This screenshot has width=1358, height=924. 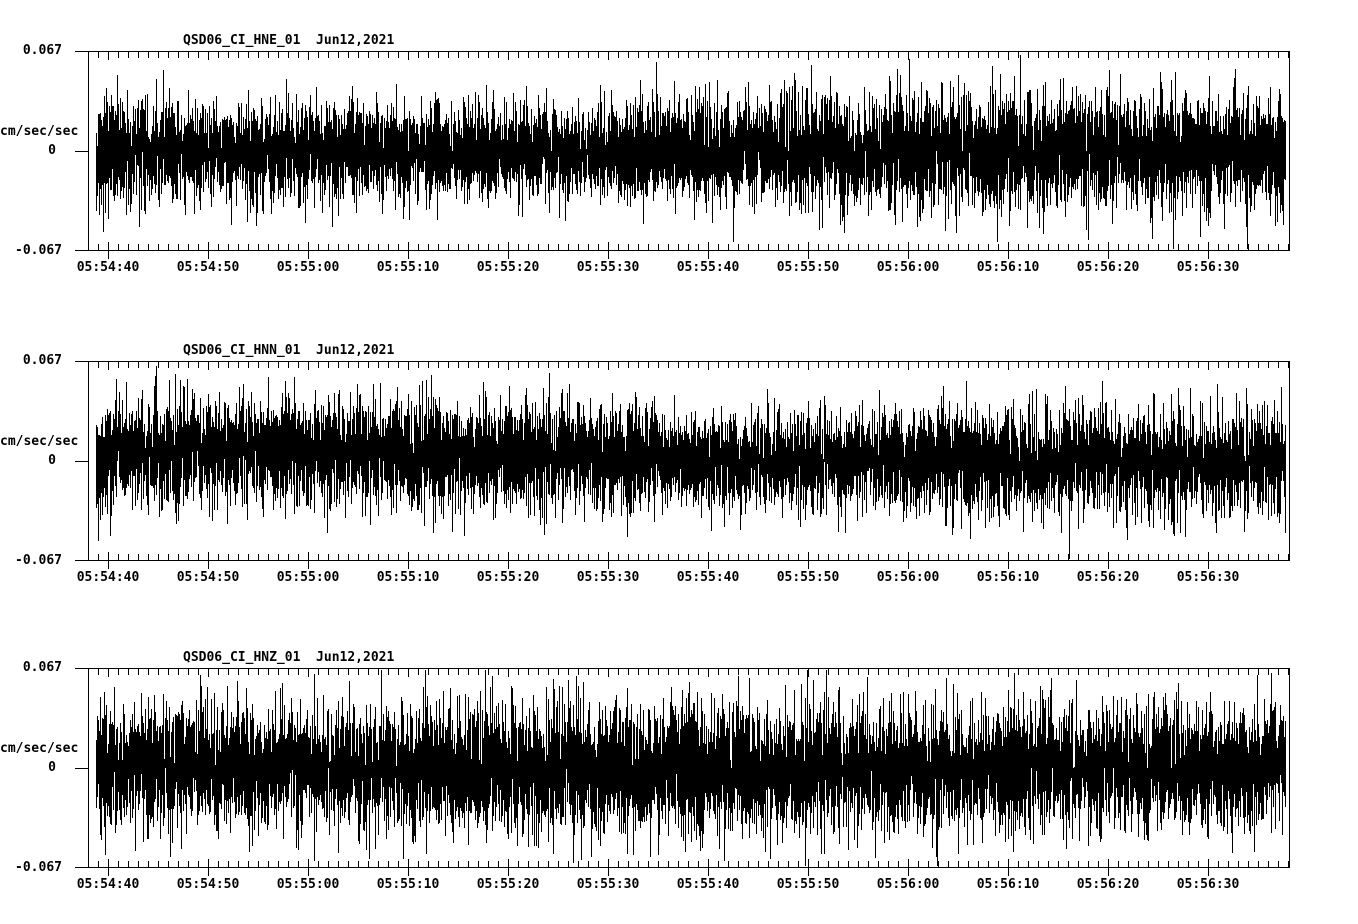 I want to click on plot-title-hnz: QSD06_CI_HNZ_01 Jun12,2021, so click(x=289, y=657).